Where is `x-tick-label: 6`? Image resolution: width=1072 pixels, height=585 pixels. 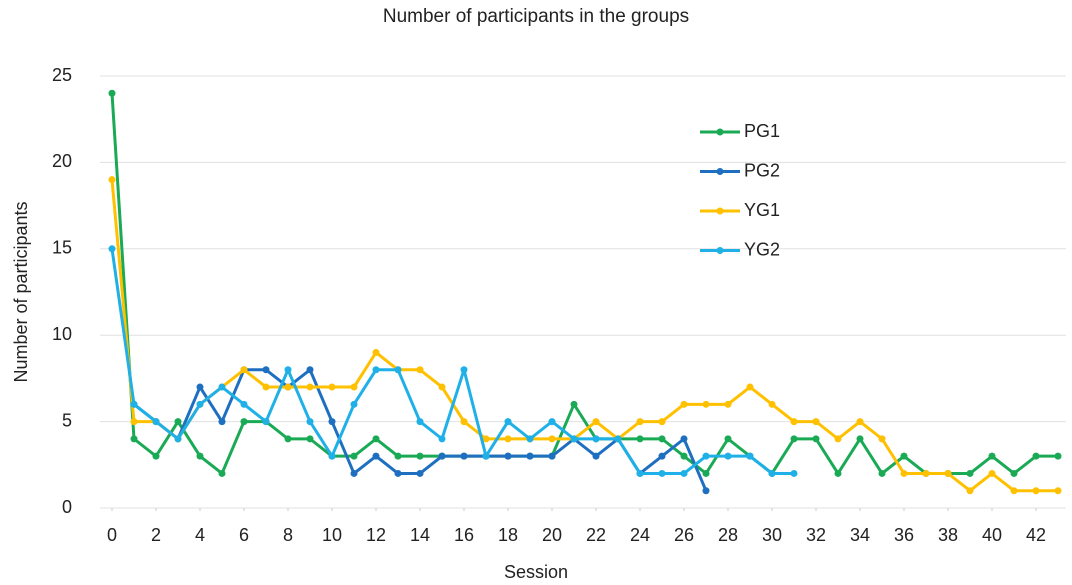
x-tick-label: 6 is located at coordinates (244, 535).